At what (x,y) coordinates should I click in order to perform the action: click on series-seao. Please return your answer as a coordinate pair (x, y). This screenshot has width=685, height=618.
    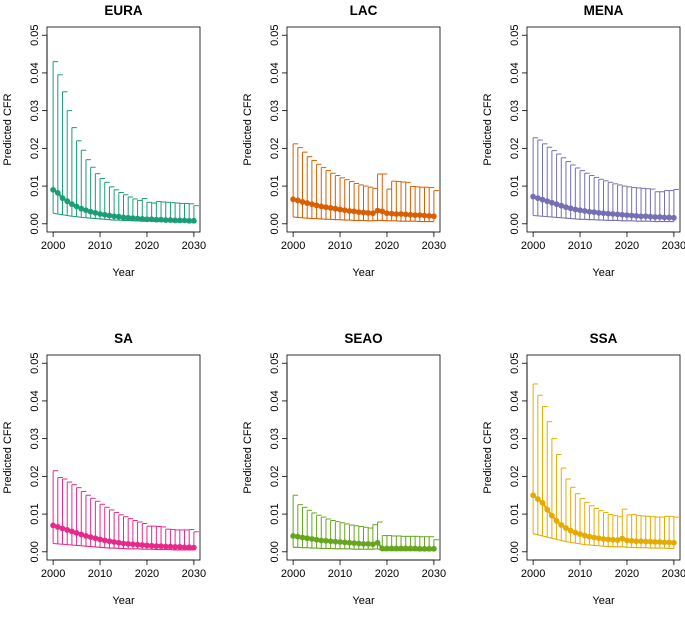
    Looking at the image, I should click on (364, 523).